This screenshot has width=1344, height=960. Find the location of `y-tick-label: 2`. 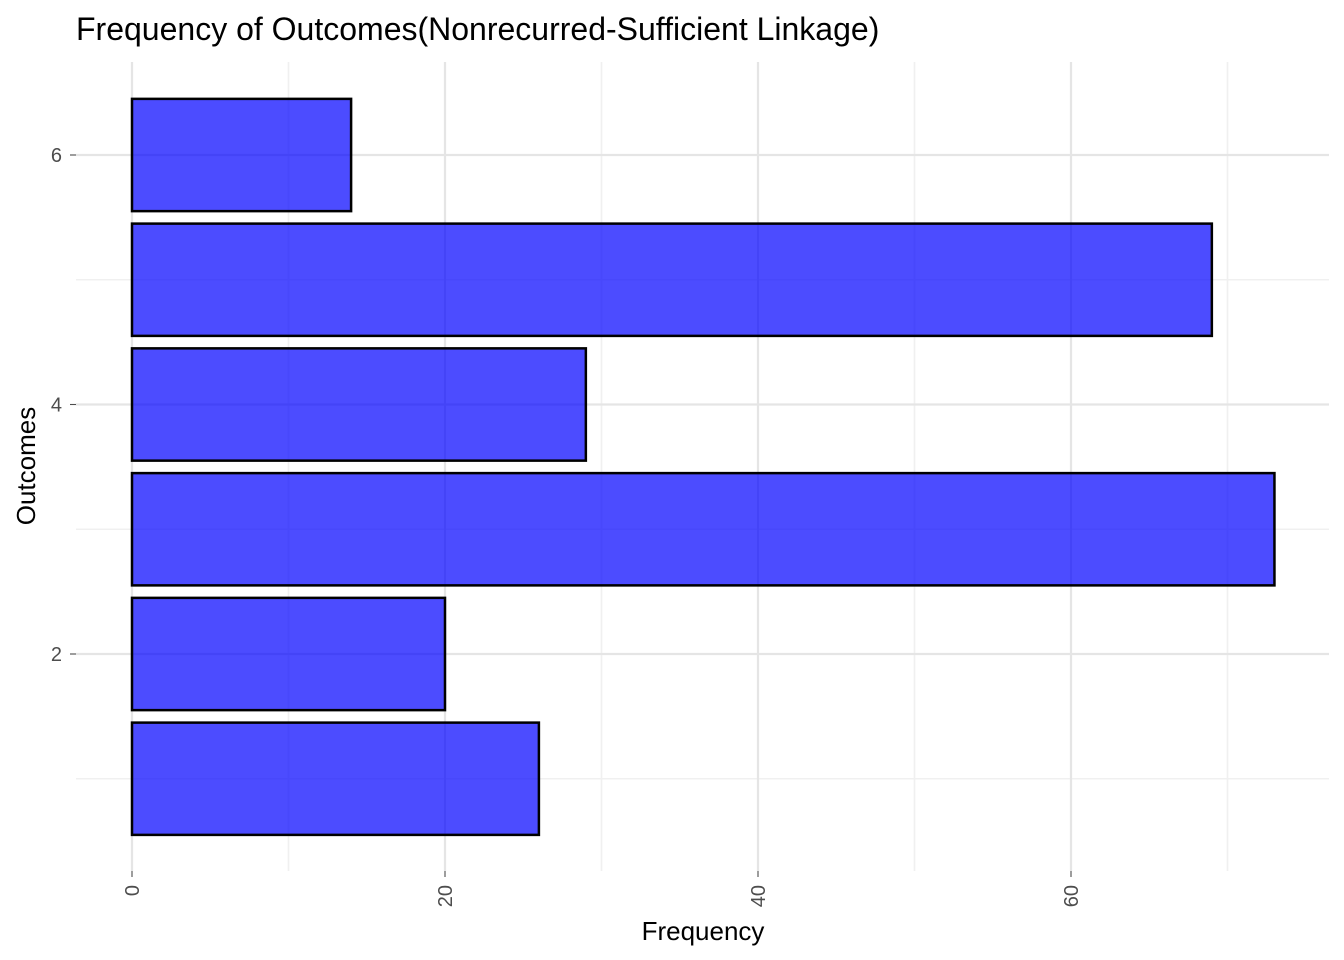

y-tick-label: 2 is located at coordinates (56, 655).